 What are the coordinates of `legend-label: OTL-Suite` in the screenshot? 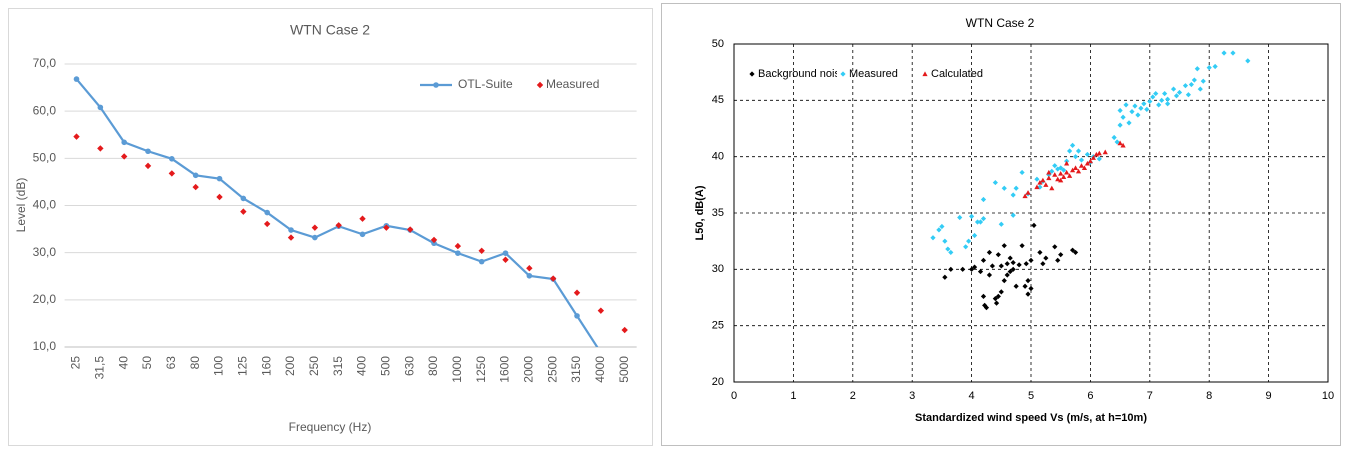 It's located at (485, 84).